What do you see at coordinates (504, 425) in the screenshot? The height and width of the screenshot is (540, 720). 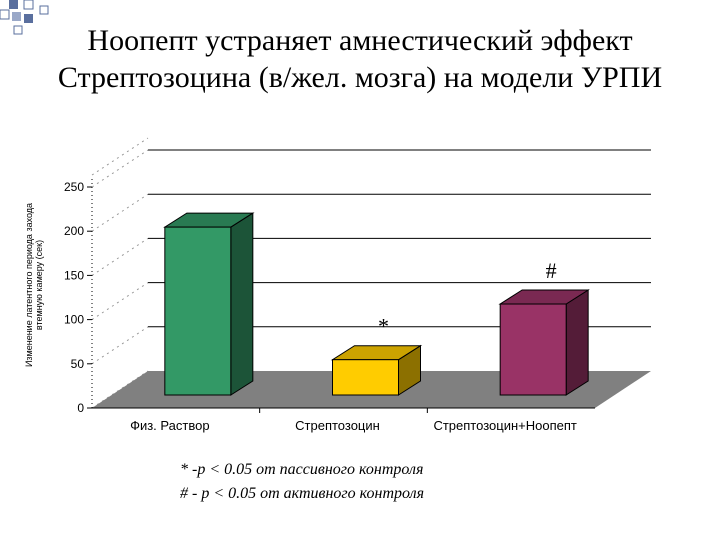 I see `category-label: Стрептозоцин+Ноопепт` at bounding box center [504, 425].